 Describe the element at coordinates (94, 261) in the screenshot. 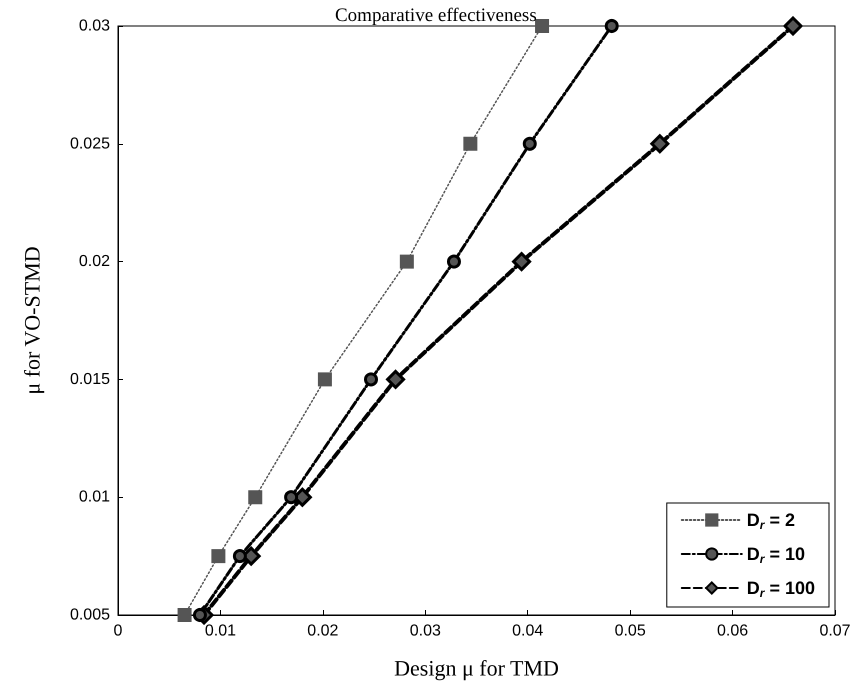

I see `y-tick-label: 0.02` at that location.